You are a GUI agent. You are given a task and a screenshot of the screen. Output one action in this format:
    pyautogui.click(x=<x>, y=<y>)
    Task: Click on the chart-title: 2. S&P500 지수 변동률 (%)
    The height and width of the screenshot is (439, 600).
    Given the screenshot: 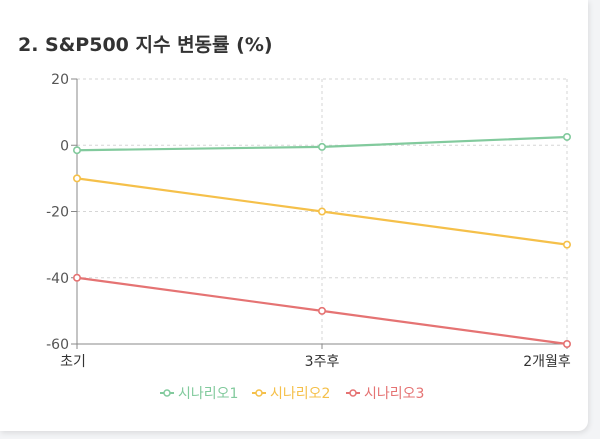 What is the action you would take?
    pyautogui.click(x=145, y=45)
    